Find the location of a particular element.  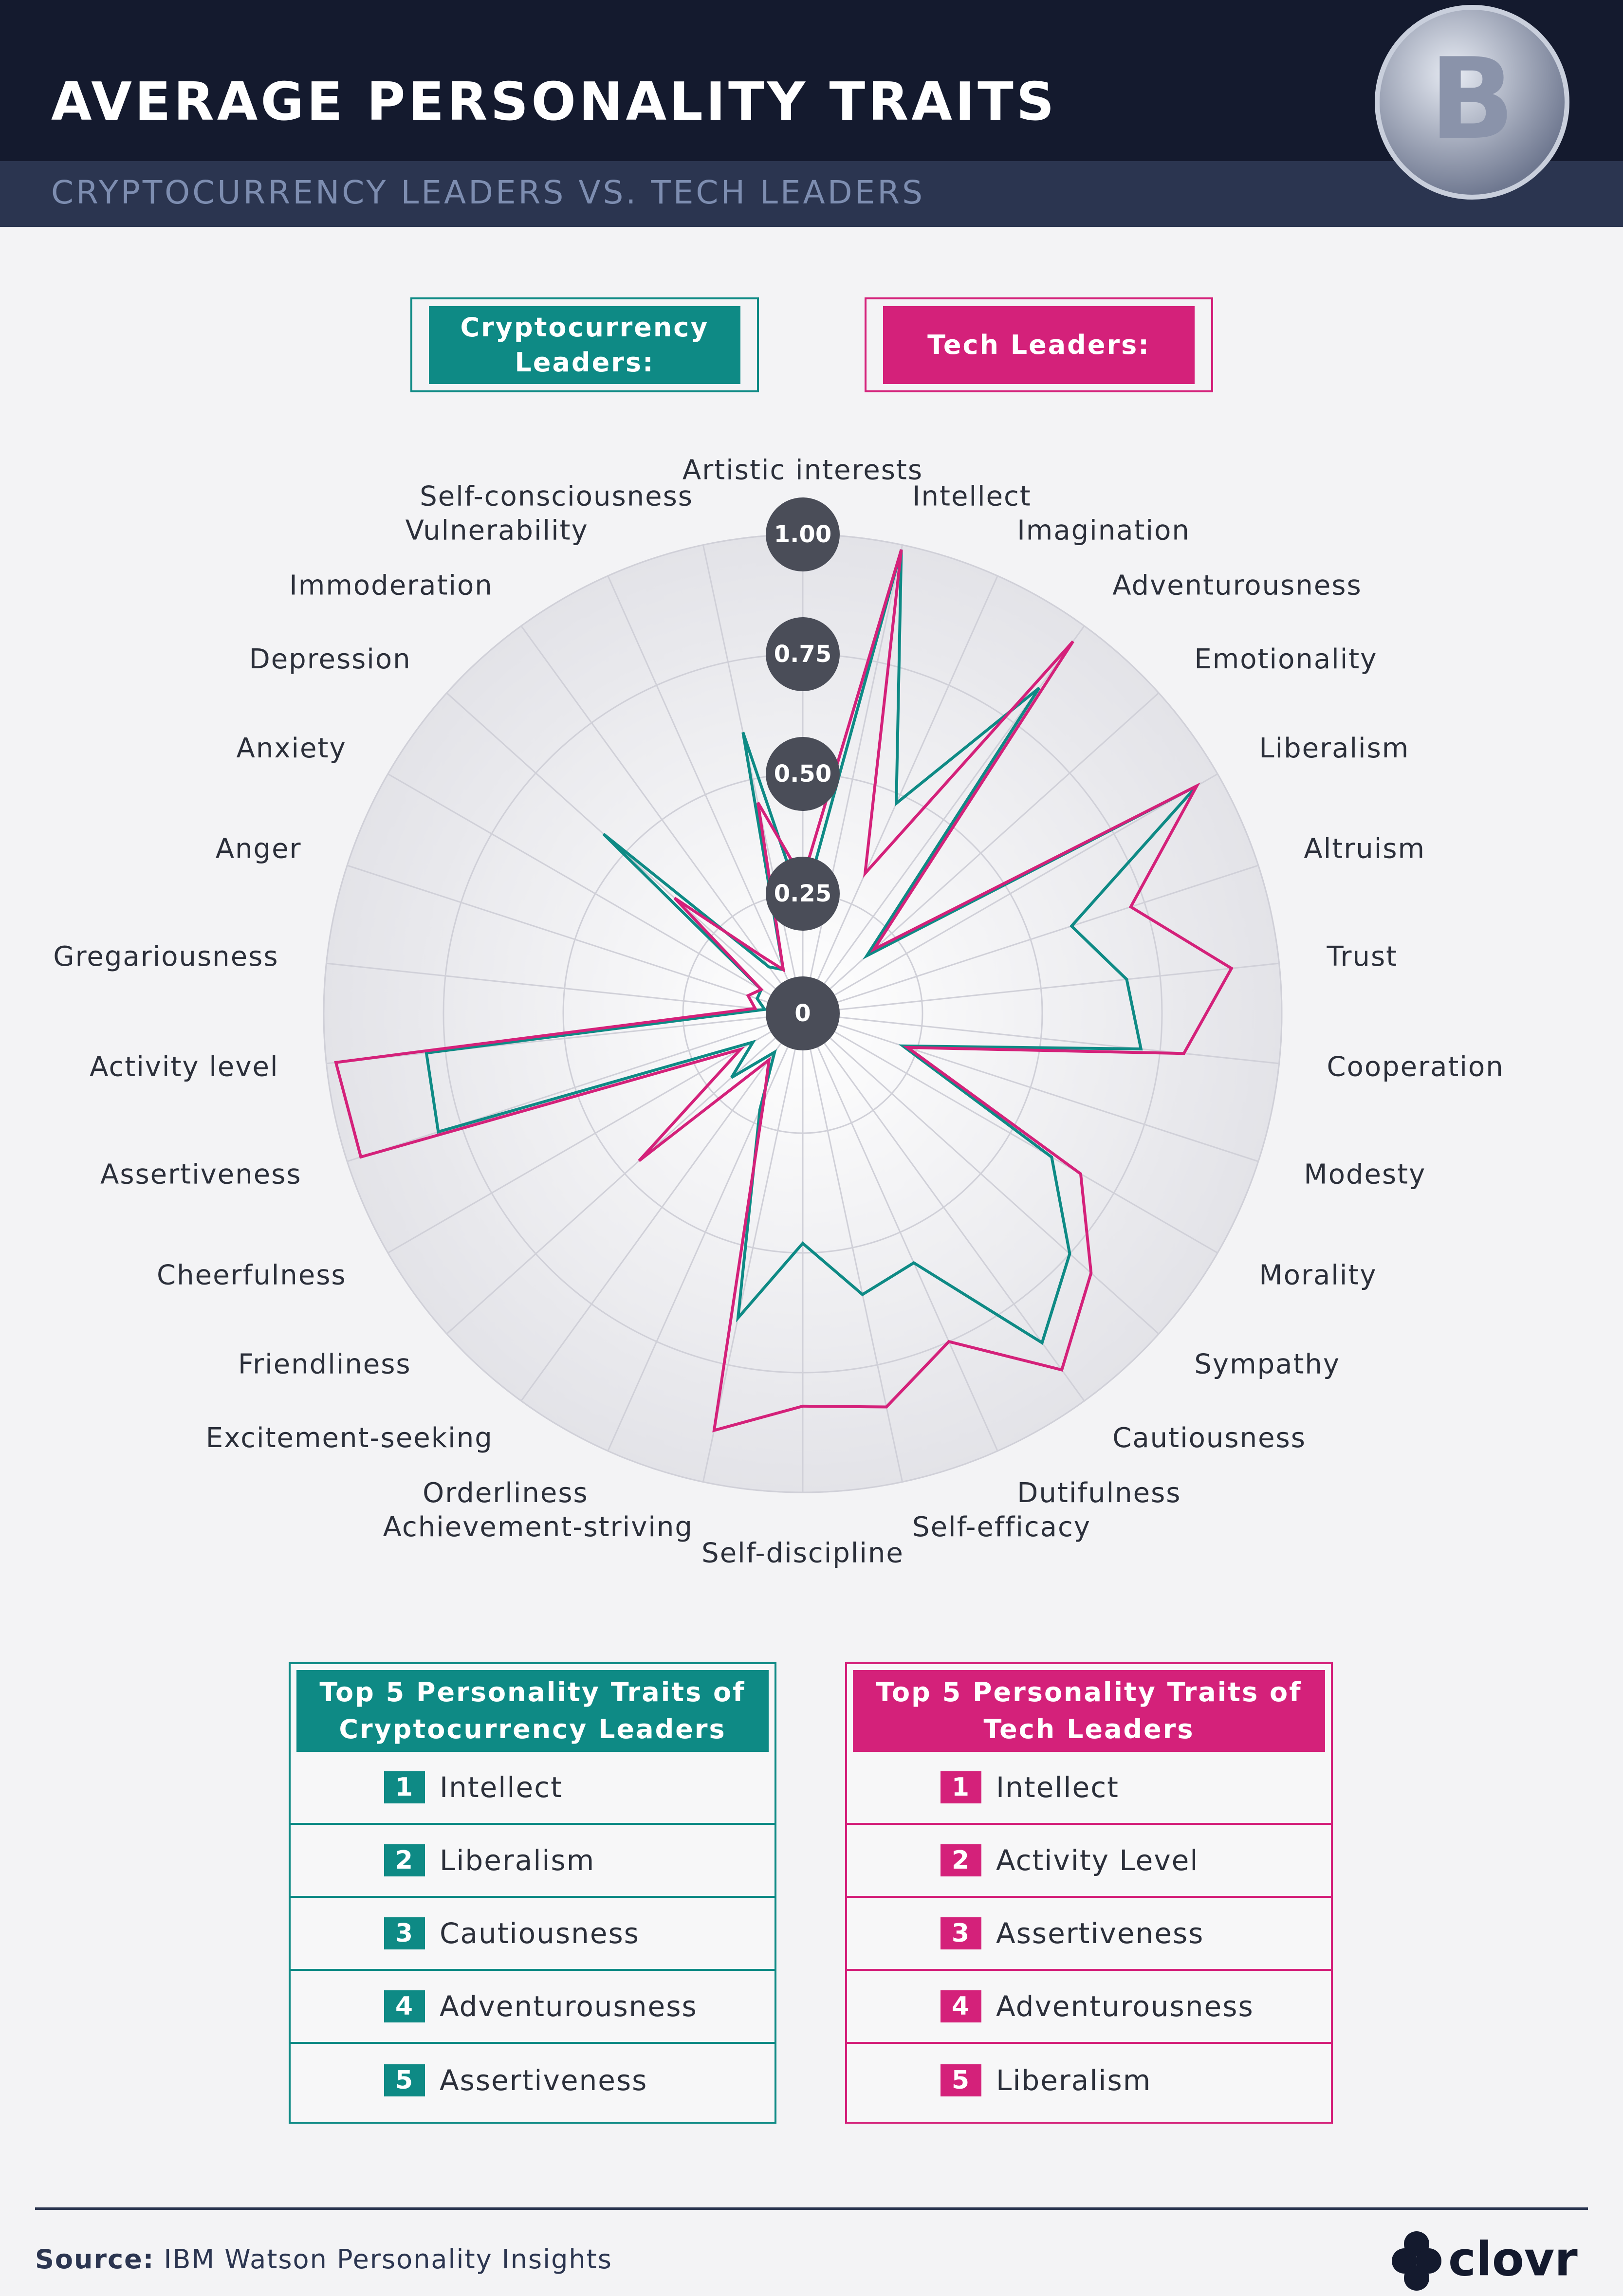

category-label: Self-consciousness is located at coordinates (556, 496).